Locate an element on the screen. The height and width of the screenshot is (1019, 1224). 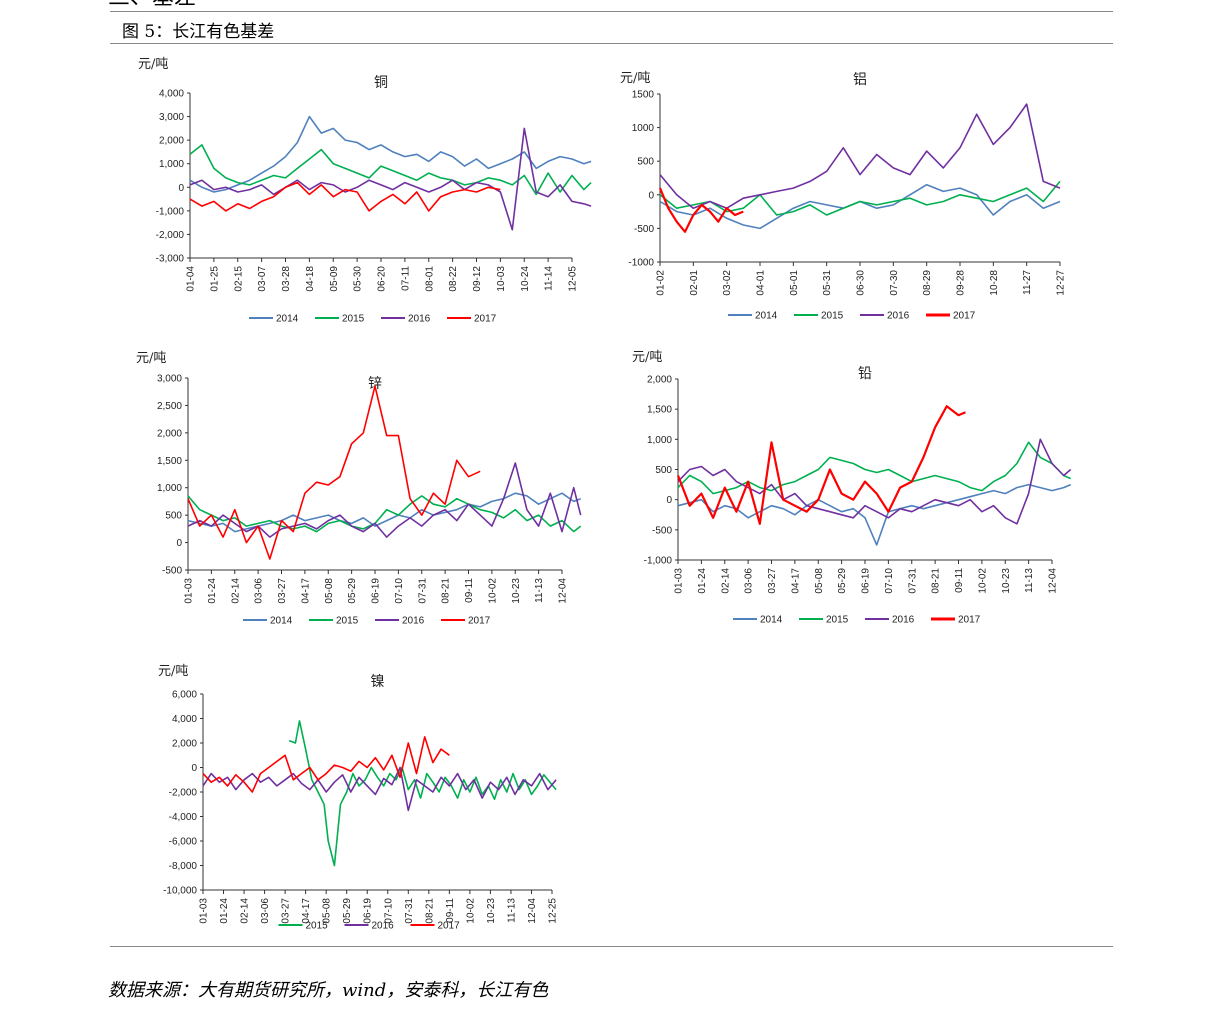
chart-title: 镍 is located at coordinates (378, 682).